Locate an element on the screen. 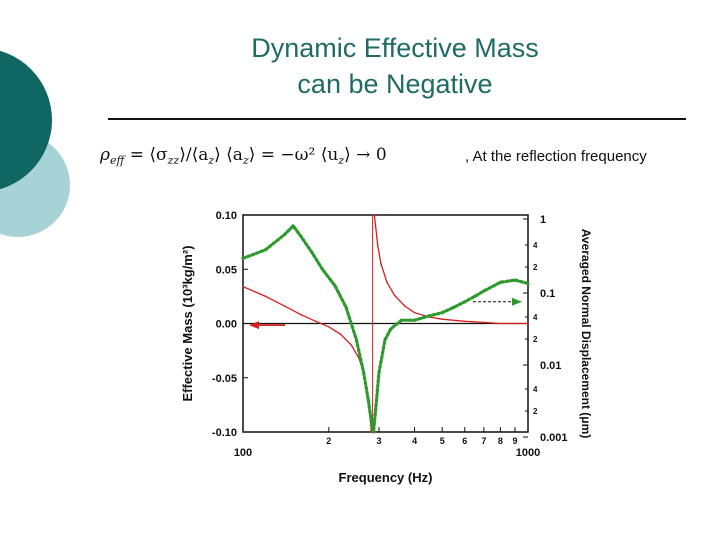  formula-part-3: ⟩ ⟨a is located at coordinates (228, 155).